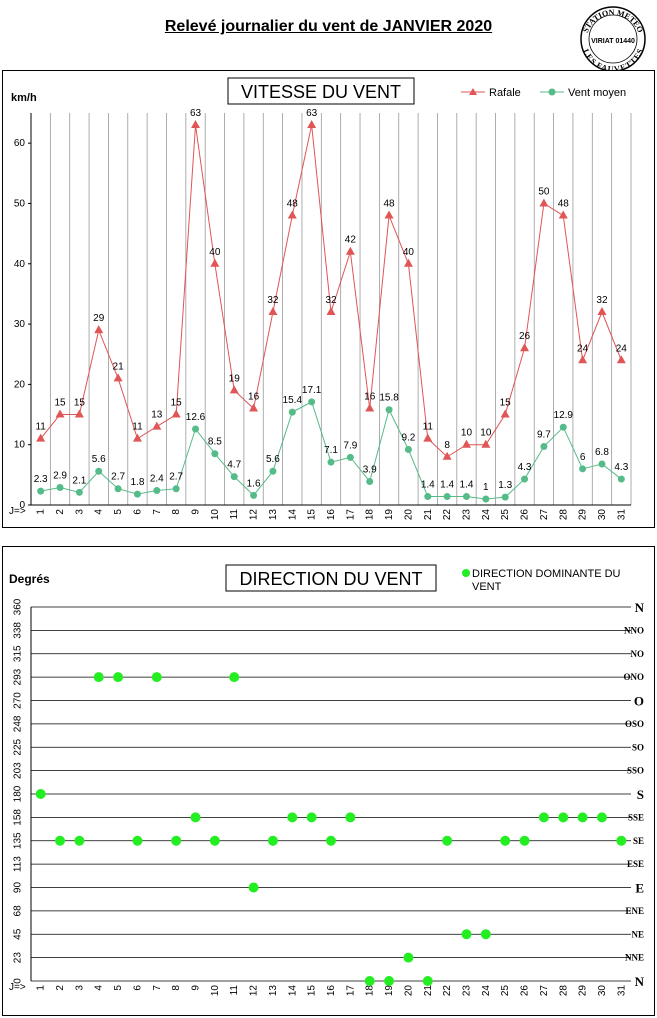  What do you see at coordinates (20, 384) in the screenshot?
I see `y-tick-label: 20` at bounding box center [20, 384].